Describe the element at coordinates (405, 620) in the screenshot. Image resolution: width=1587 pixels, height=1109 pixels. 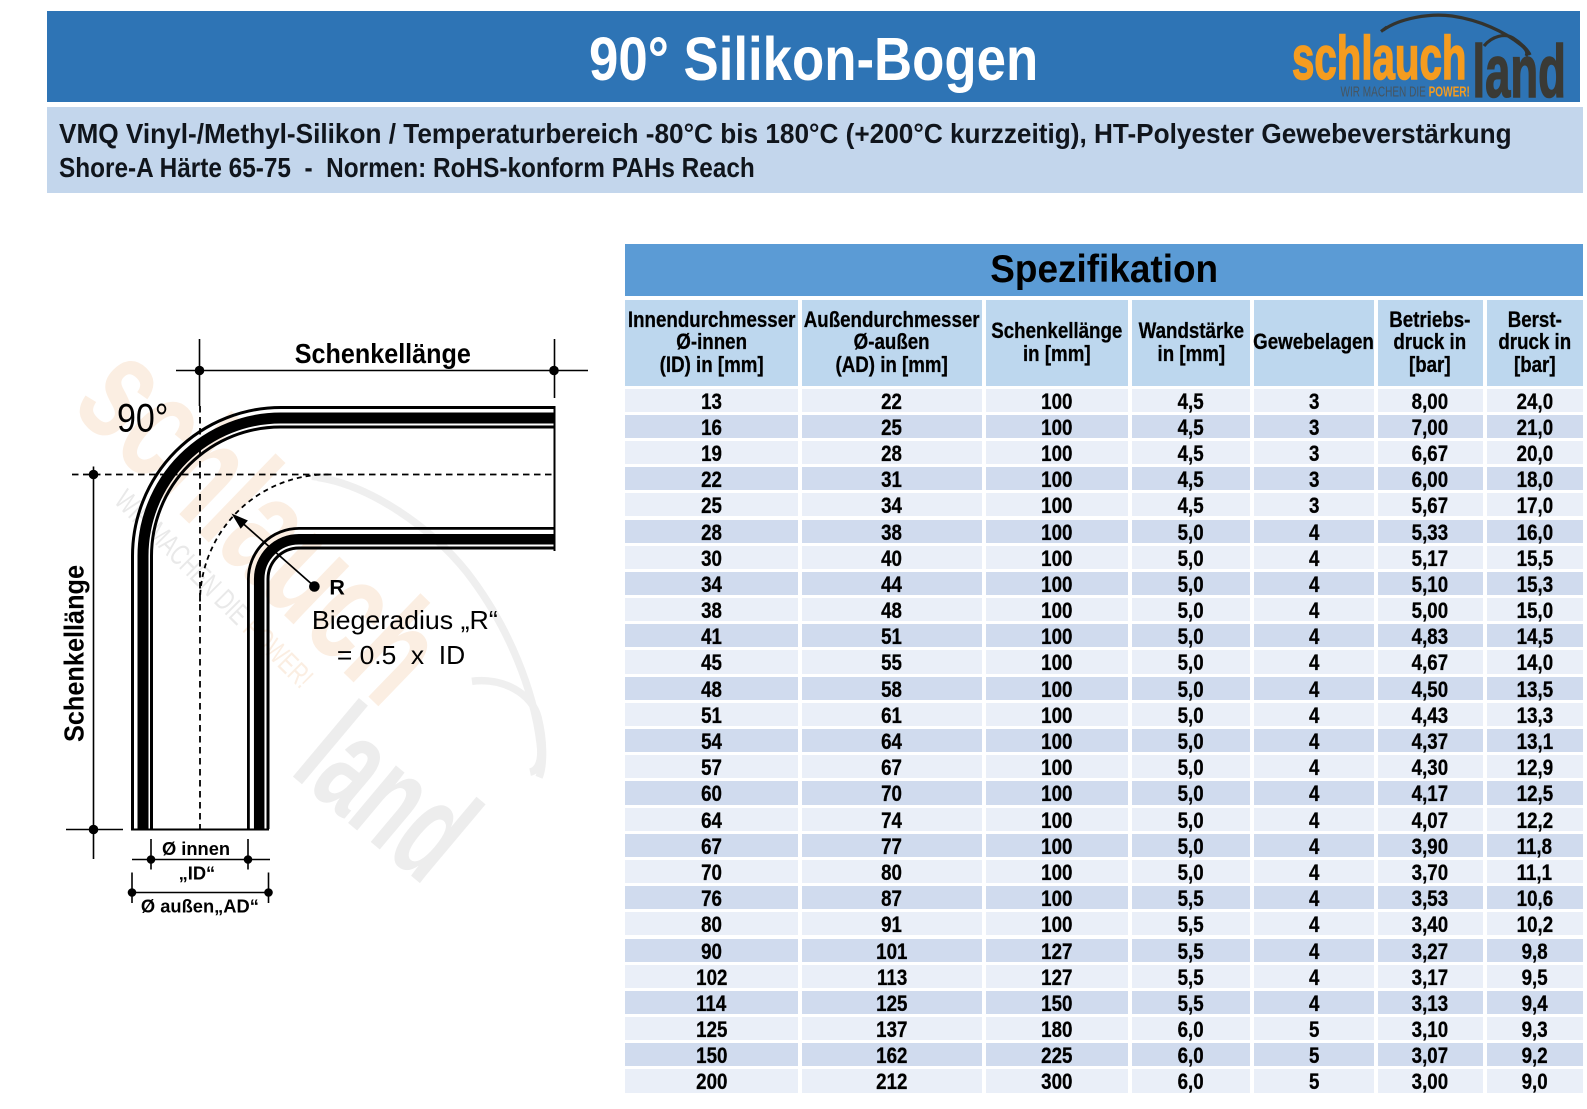
I see `svg-text: Biegeradius „R“` at that location.